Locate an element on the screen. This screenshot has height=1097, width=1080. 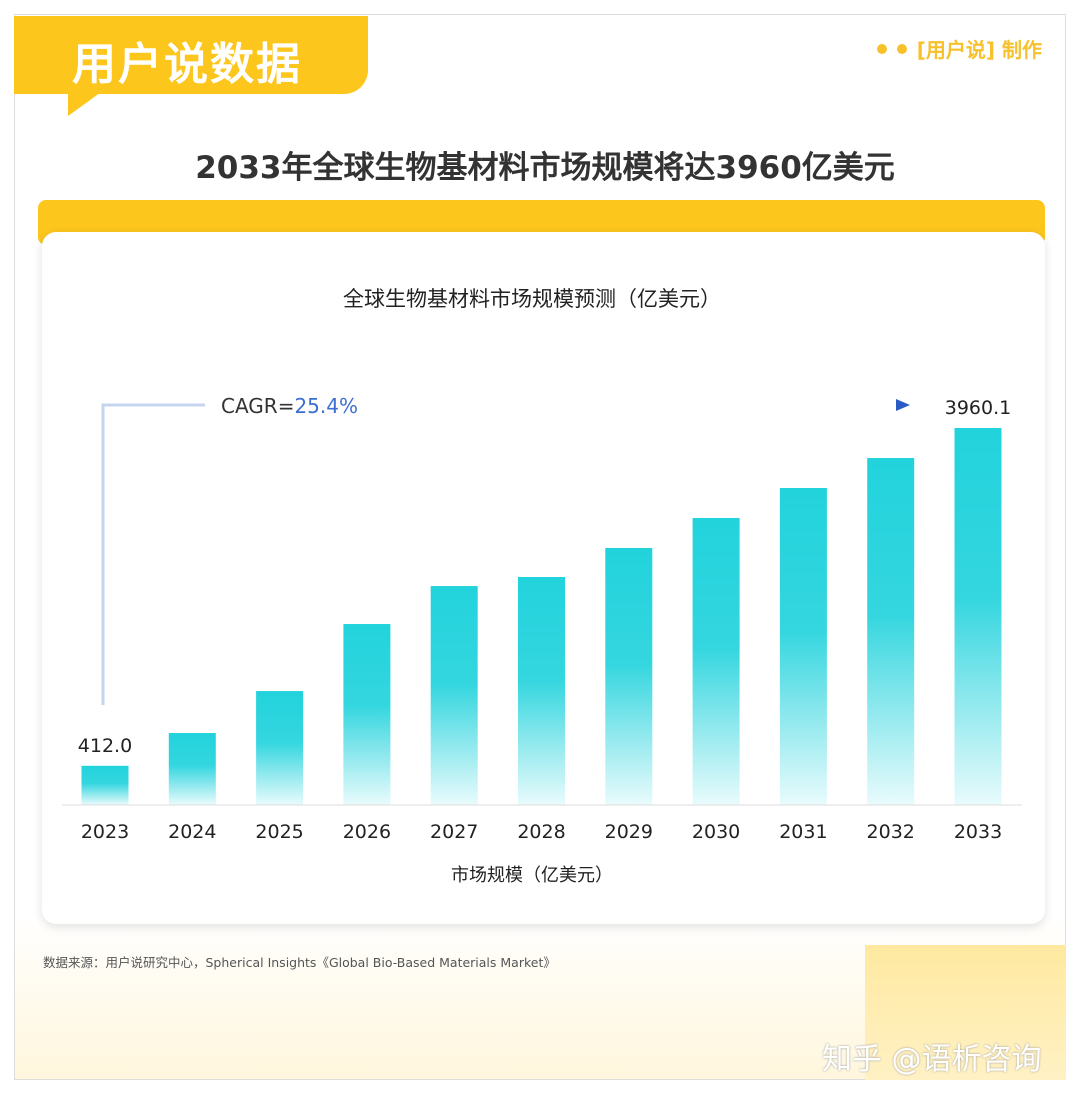
data-label: 412.0 is located at coordinates (105, 746).